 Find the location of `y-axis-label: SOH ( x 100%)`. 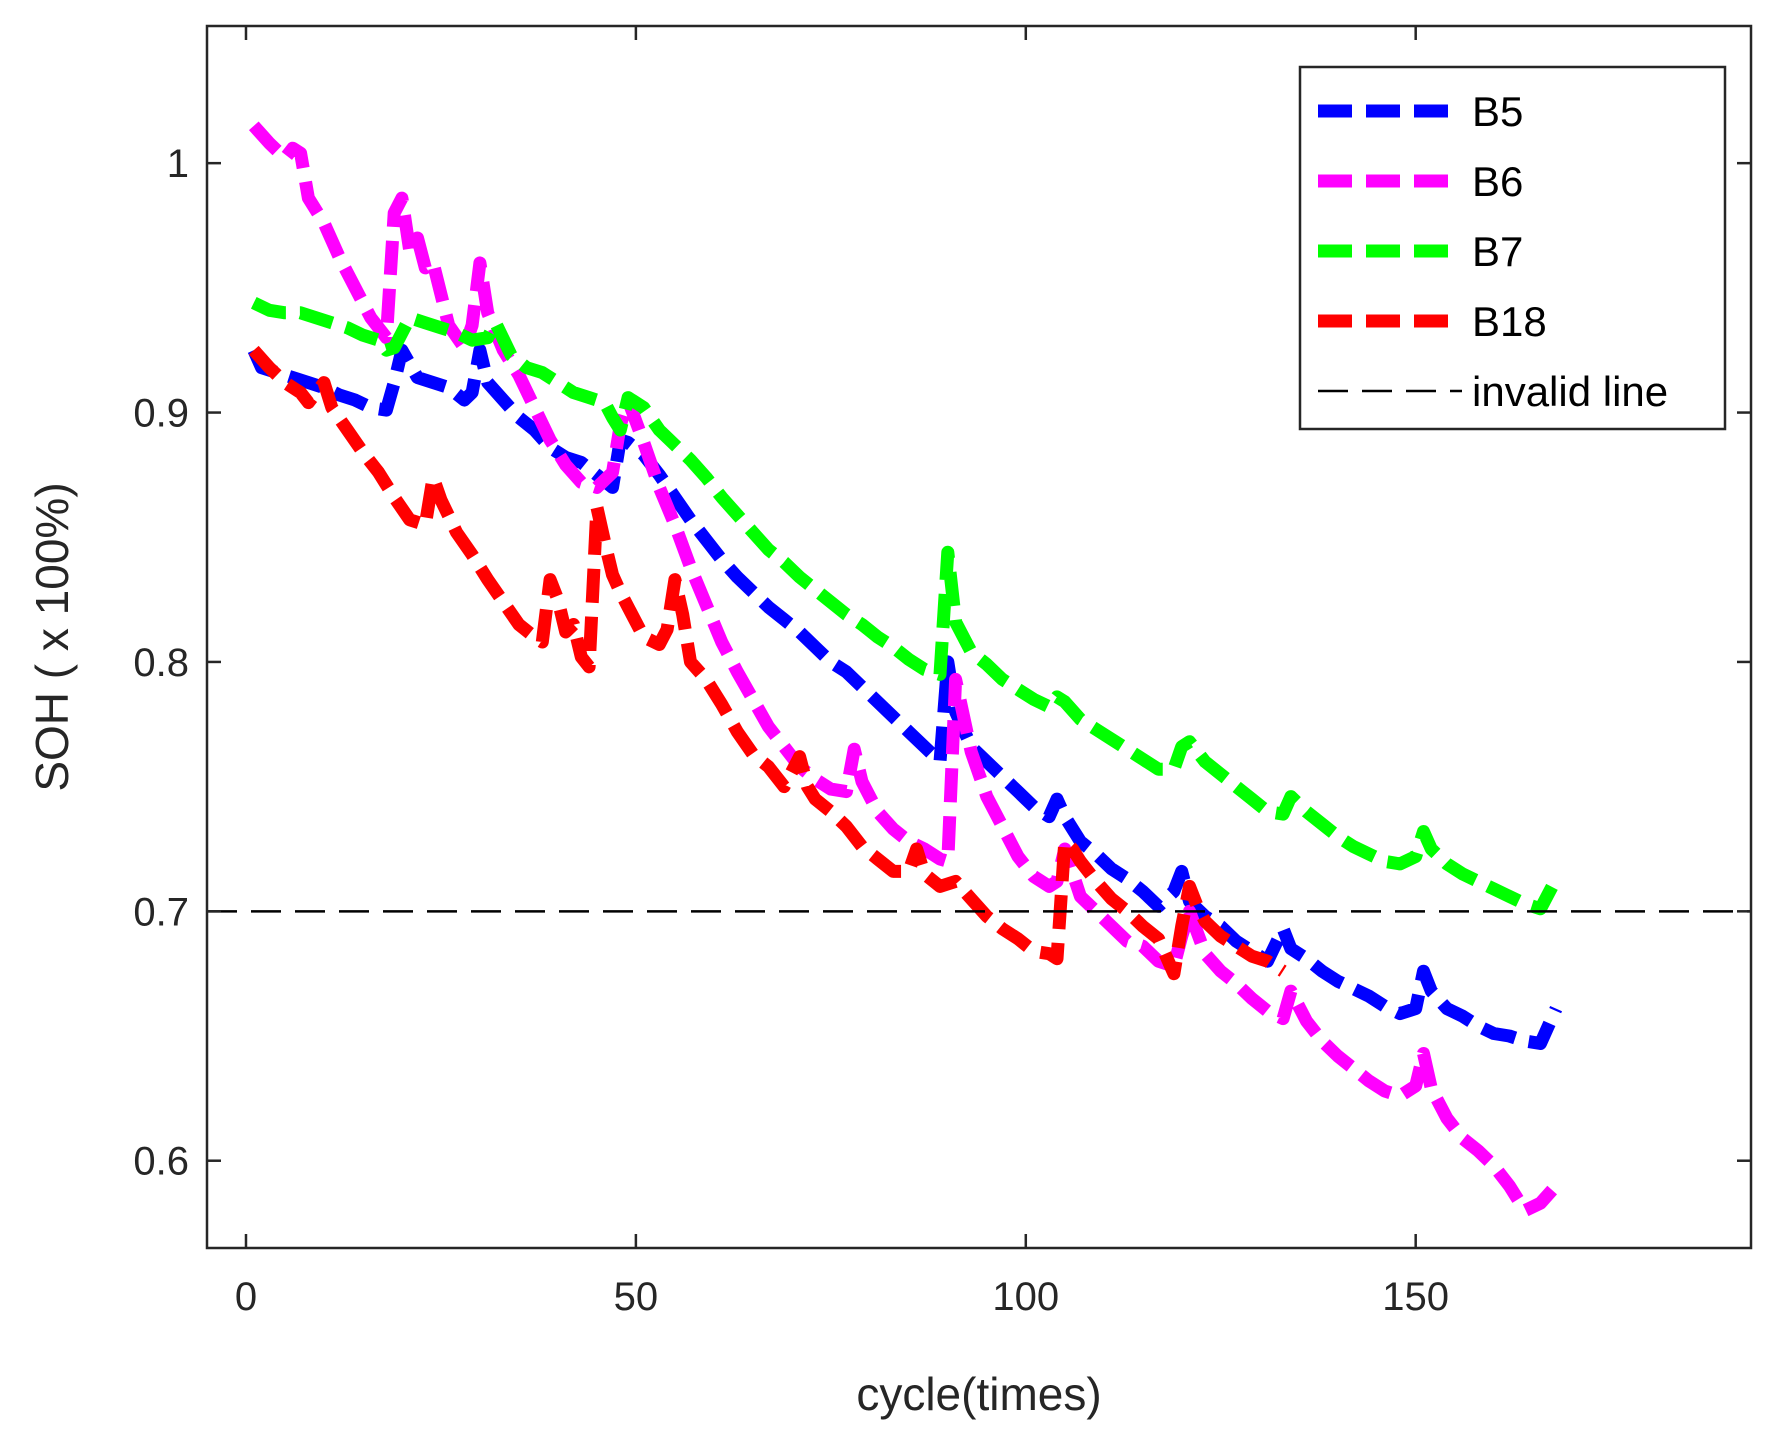

y-axis-label: SOH ( x 100%) is located at coordinates (52, 636).